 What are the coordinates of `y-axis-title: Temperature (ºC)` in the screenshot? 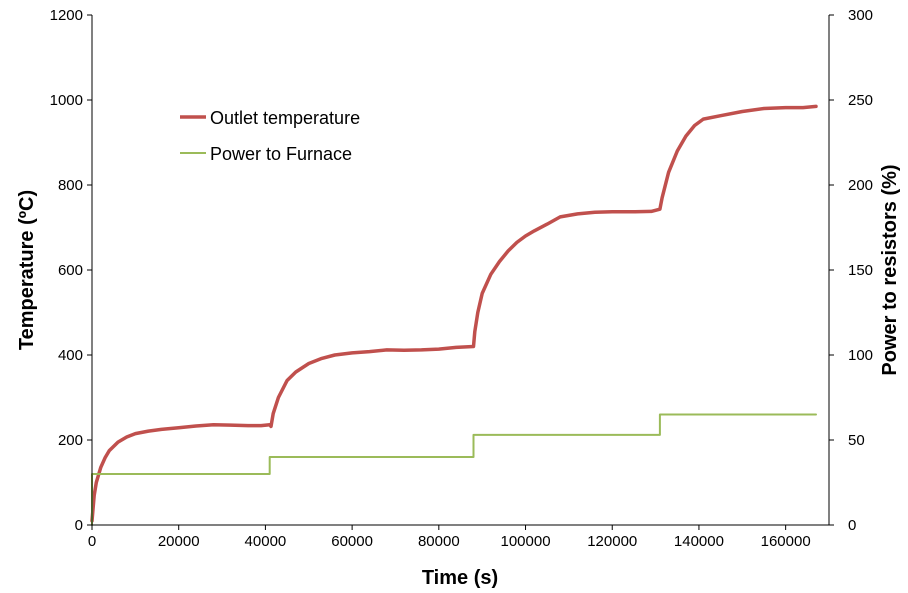 It's located at (27, 270).